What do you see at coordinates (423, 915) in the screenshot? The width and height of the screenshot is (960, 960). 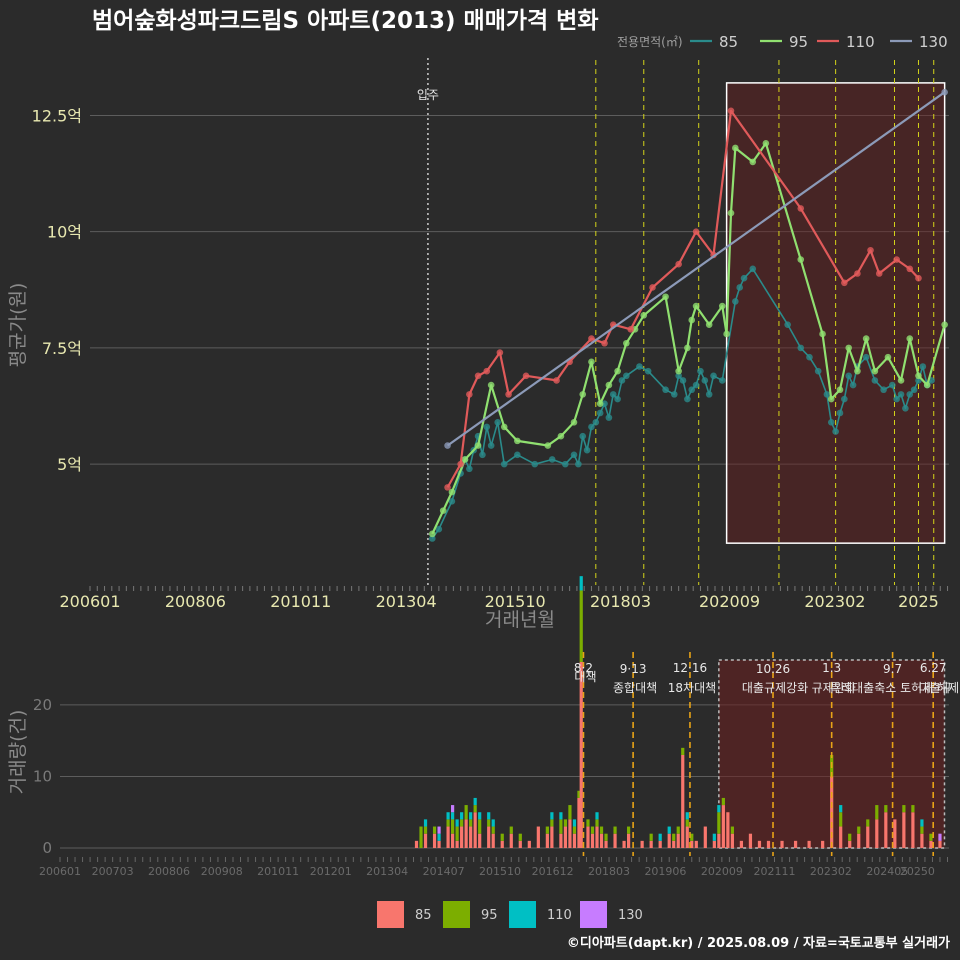 I see `bottom-legend-label-85: 85` at bounding box center [423, 915].